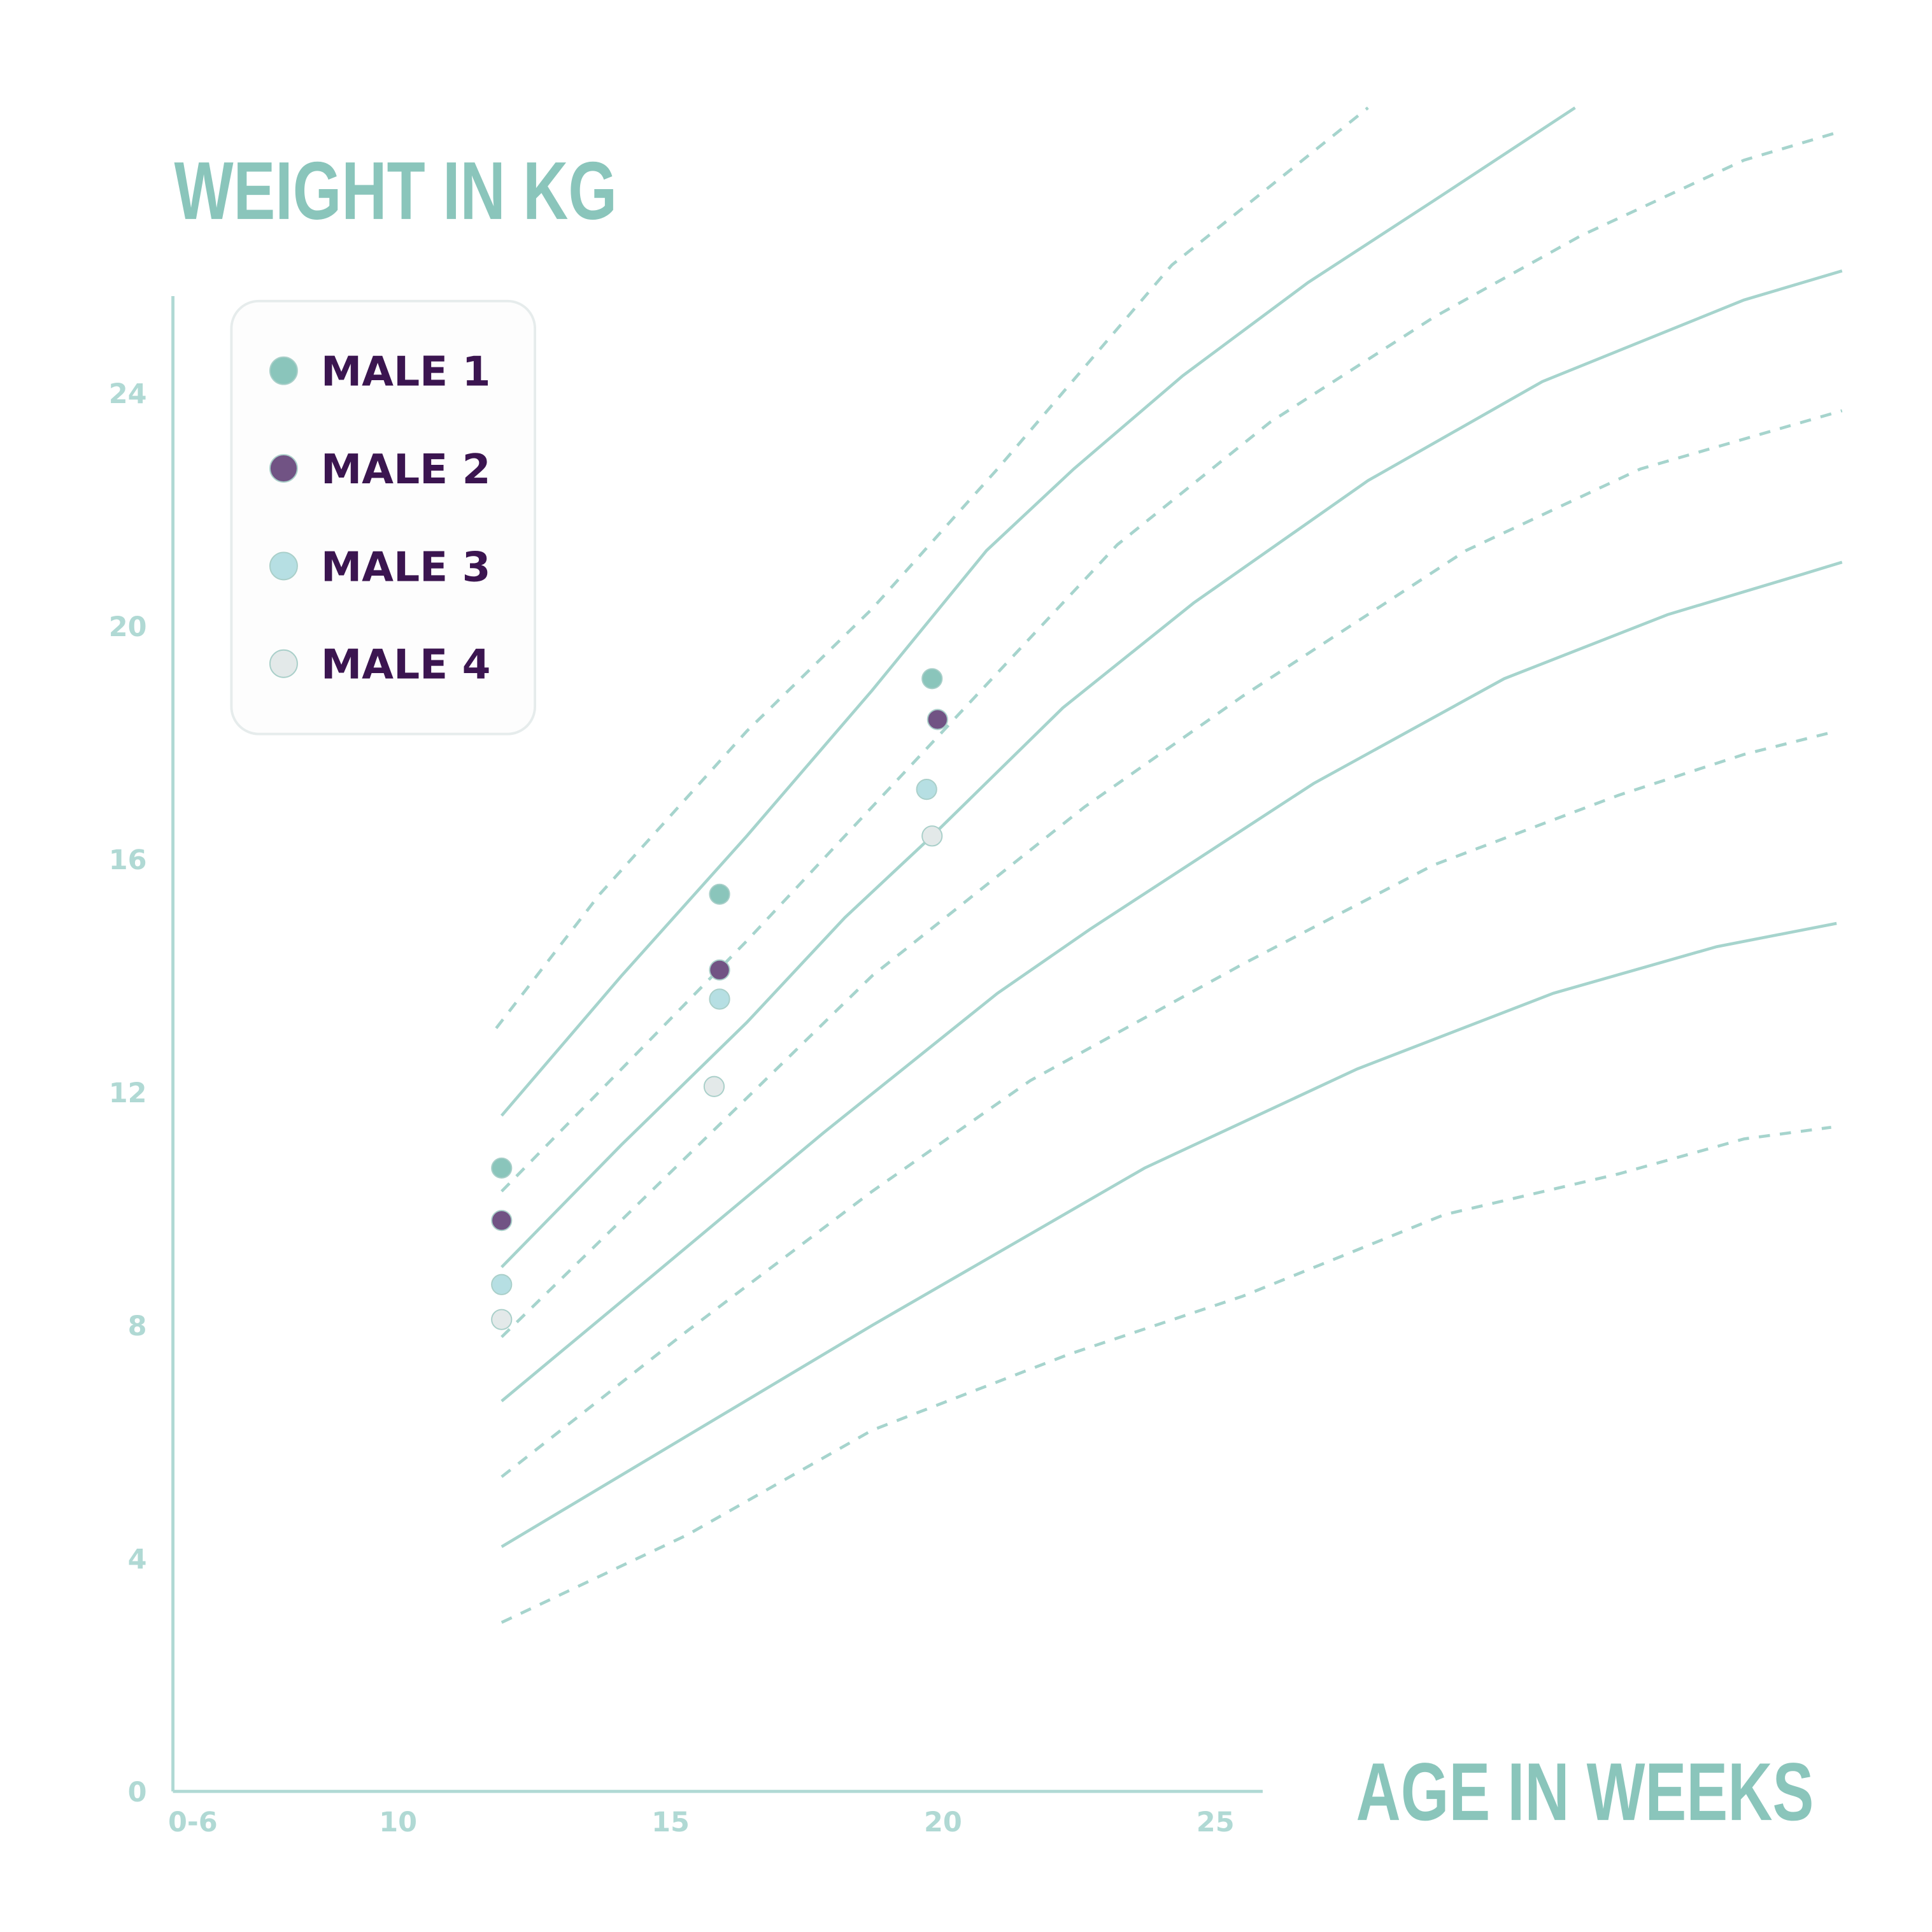 The width and height of the screenshot is (1932, 1932). I want to click on x-tick-label: 10, so click(398, 1823).